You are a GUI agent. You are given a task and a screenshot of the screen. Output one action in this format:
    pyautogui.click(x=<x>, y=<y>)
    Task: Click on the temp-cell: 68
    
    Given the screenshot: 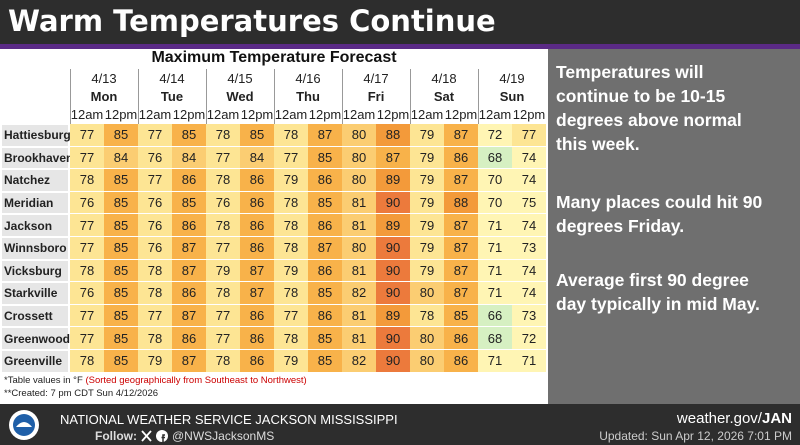 What is the action you would take?
    pyautogui.click(x=495, y=158)
    